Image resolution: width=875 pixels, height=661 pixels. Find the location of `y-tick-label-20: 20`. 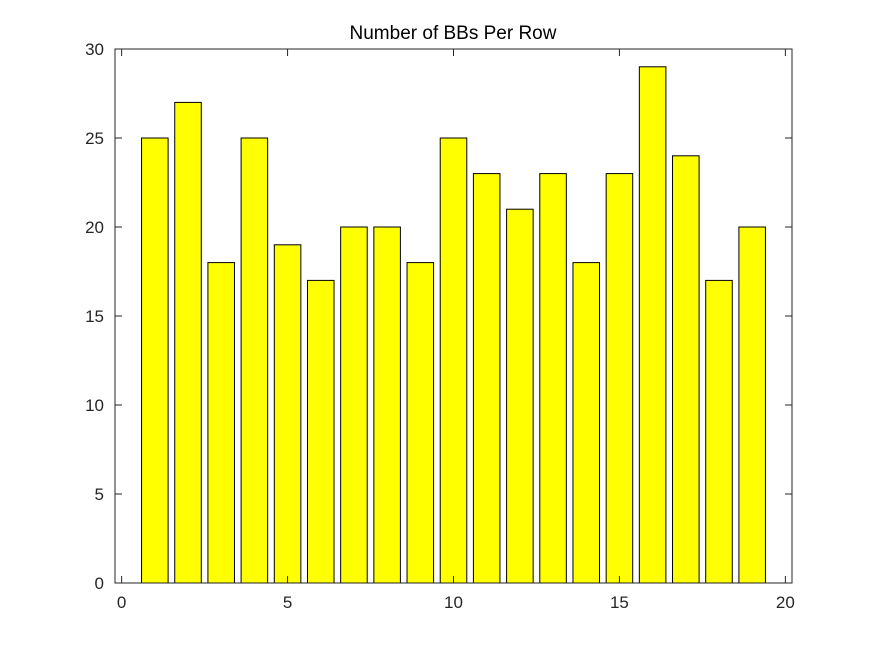

y-tick-label-20: 20 is located at coordinates (94, 227).